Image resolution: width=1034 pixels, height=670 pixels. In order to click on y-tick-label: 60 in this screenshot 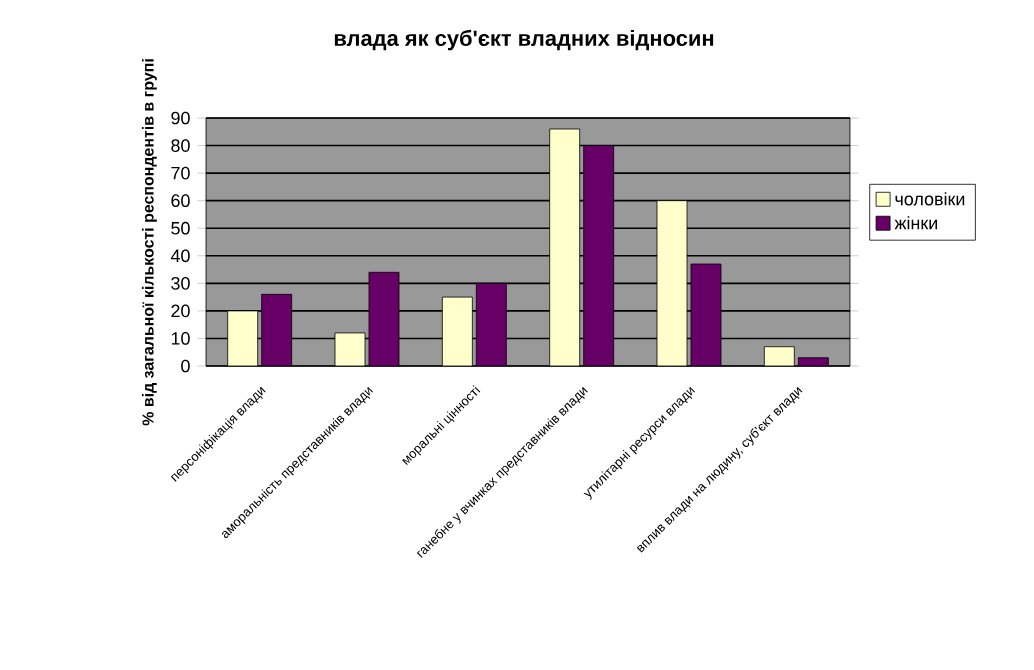, I will do `click(180, 201)`.